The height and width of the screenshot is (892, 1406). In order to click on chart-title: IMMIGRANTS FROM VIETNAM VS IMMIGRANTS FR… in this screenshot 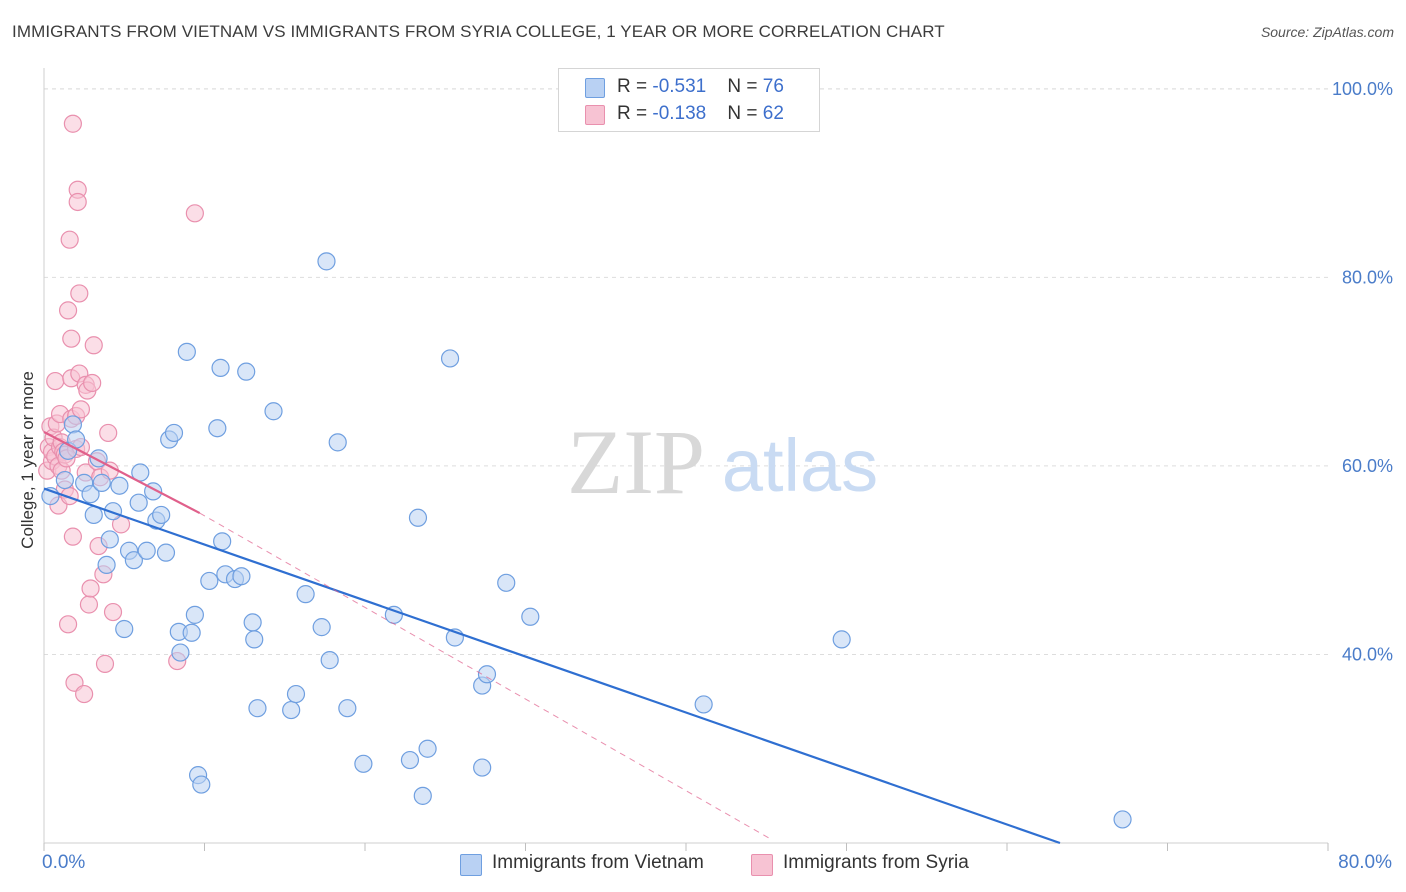, I will do `click(478, 31)`.